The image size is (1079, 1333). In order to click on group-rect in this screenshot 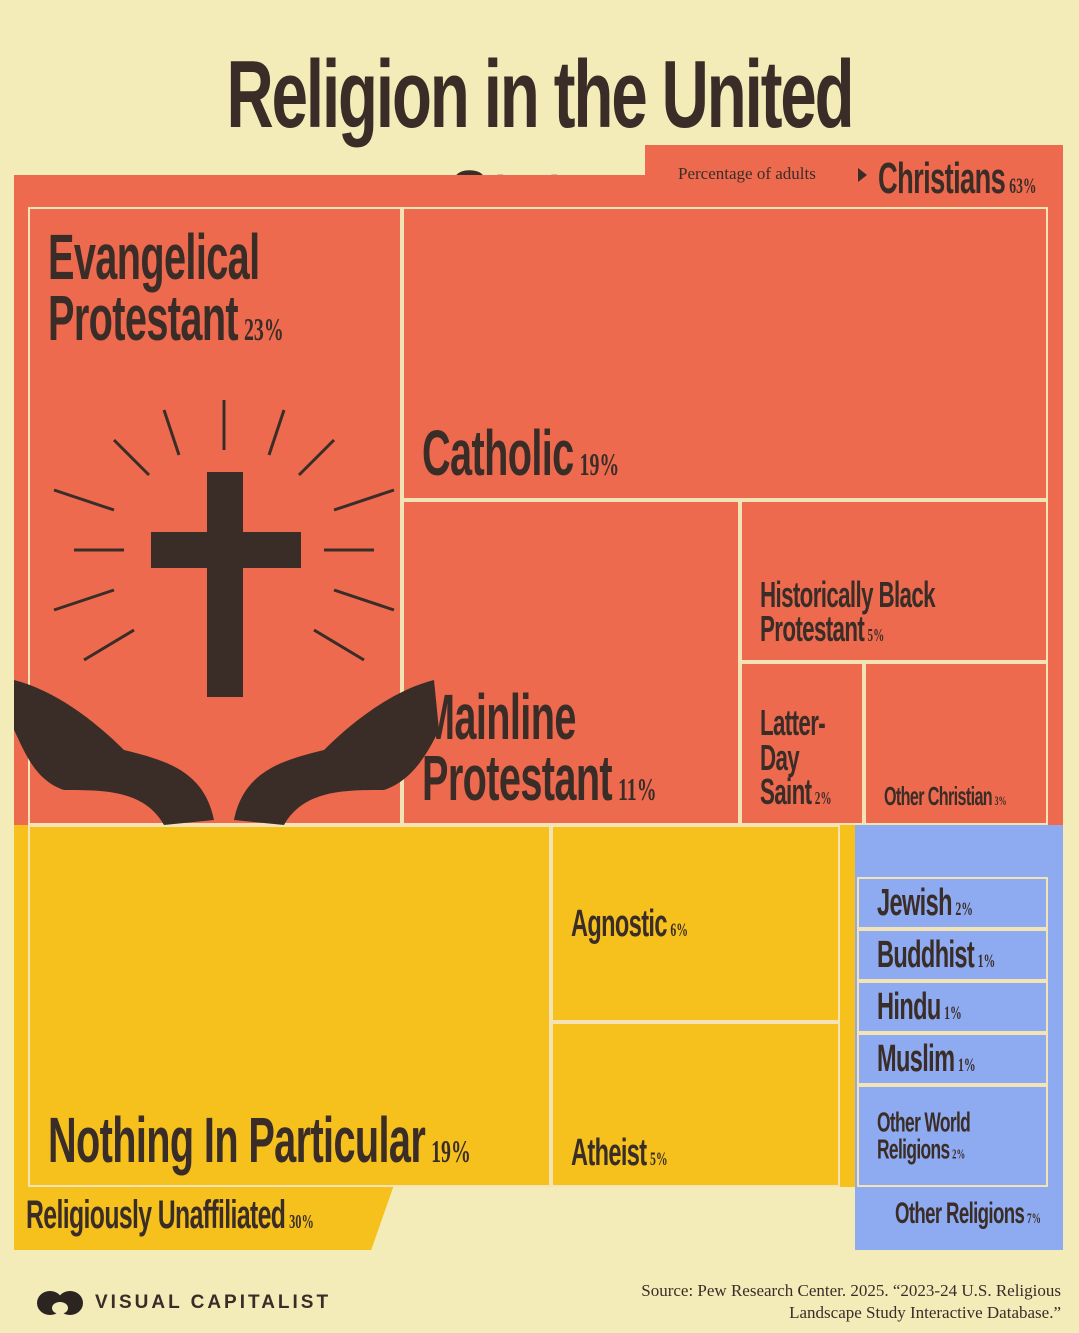, I will do `click(959, 1037)`.